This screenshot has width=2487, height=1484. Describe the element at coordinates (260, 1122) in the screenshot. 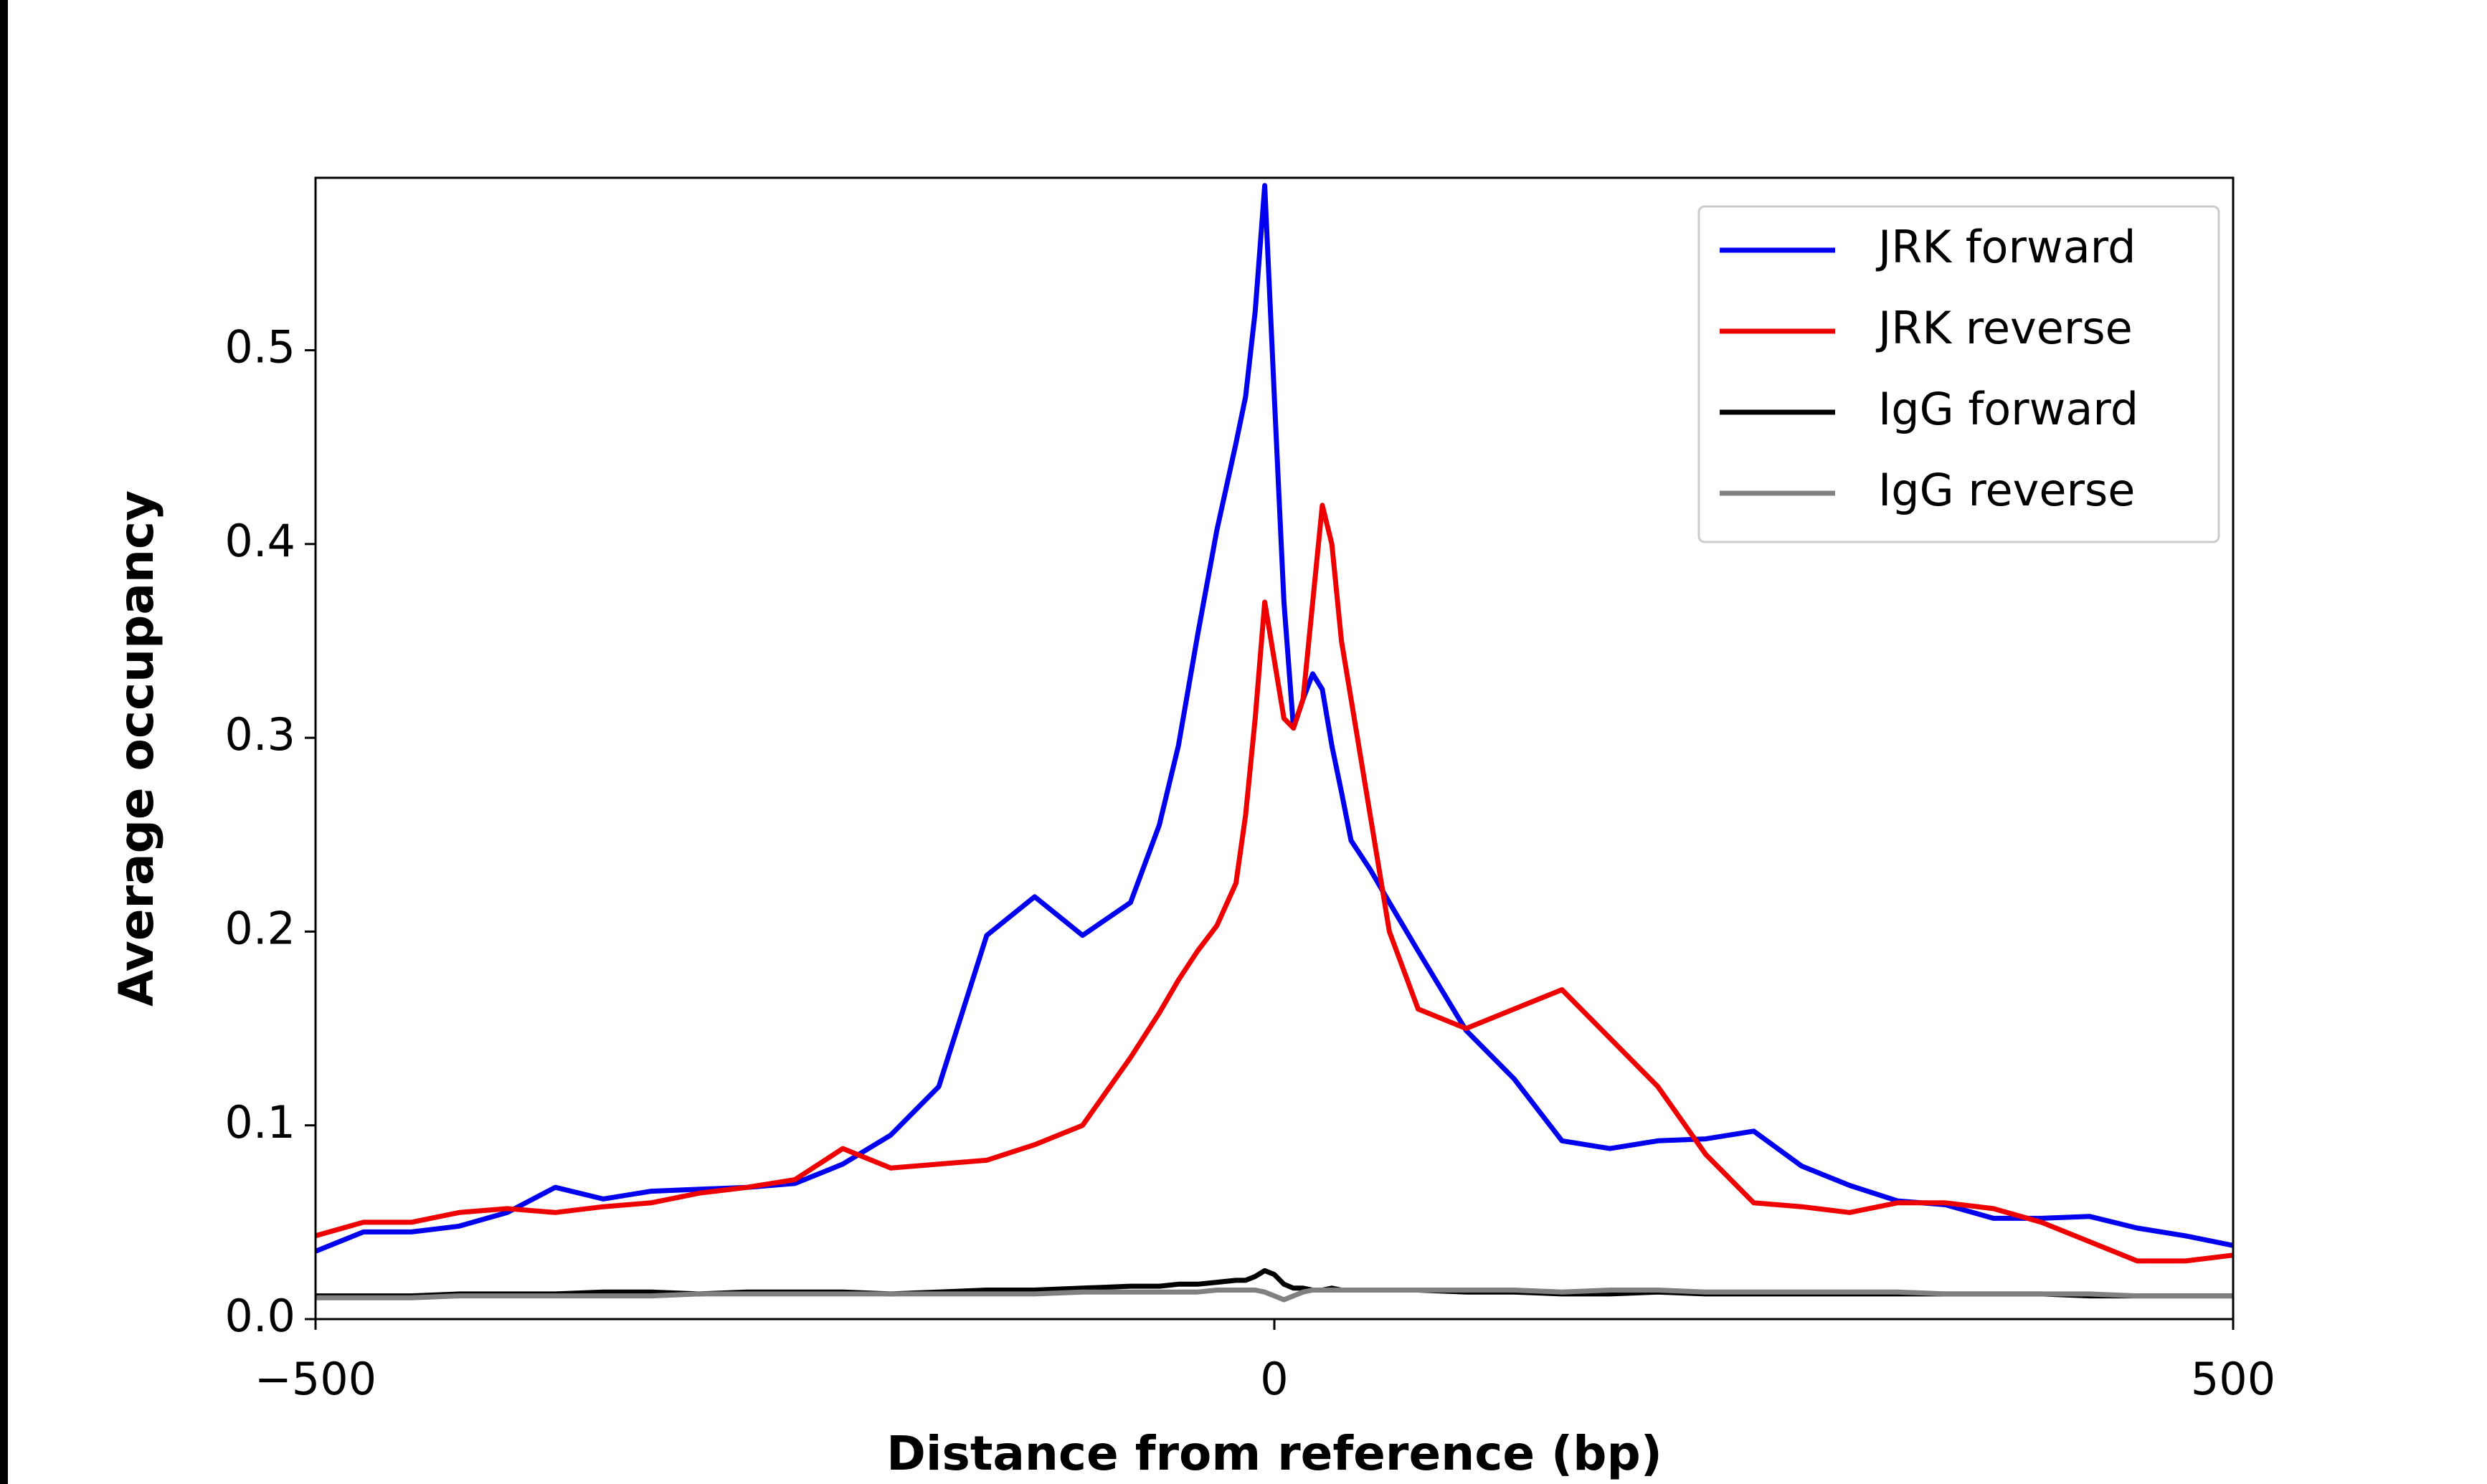

I see `y-tick-label: 0.1` at that location.